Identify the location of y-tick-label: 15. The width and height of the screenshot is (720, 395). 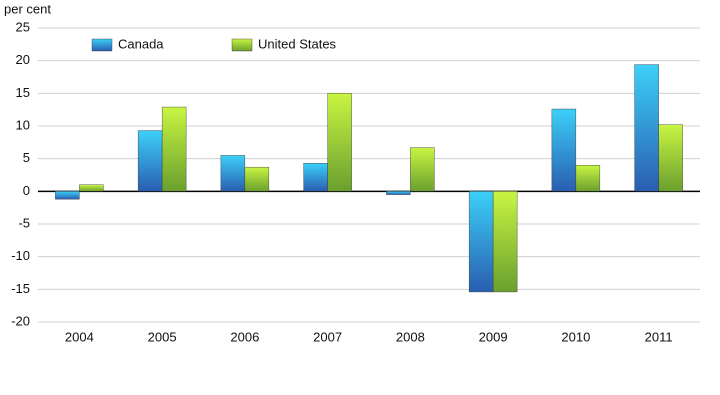
(23, 92).